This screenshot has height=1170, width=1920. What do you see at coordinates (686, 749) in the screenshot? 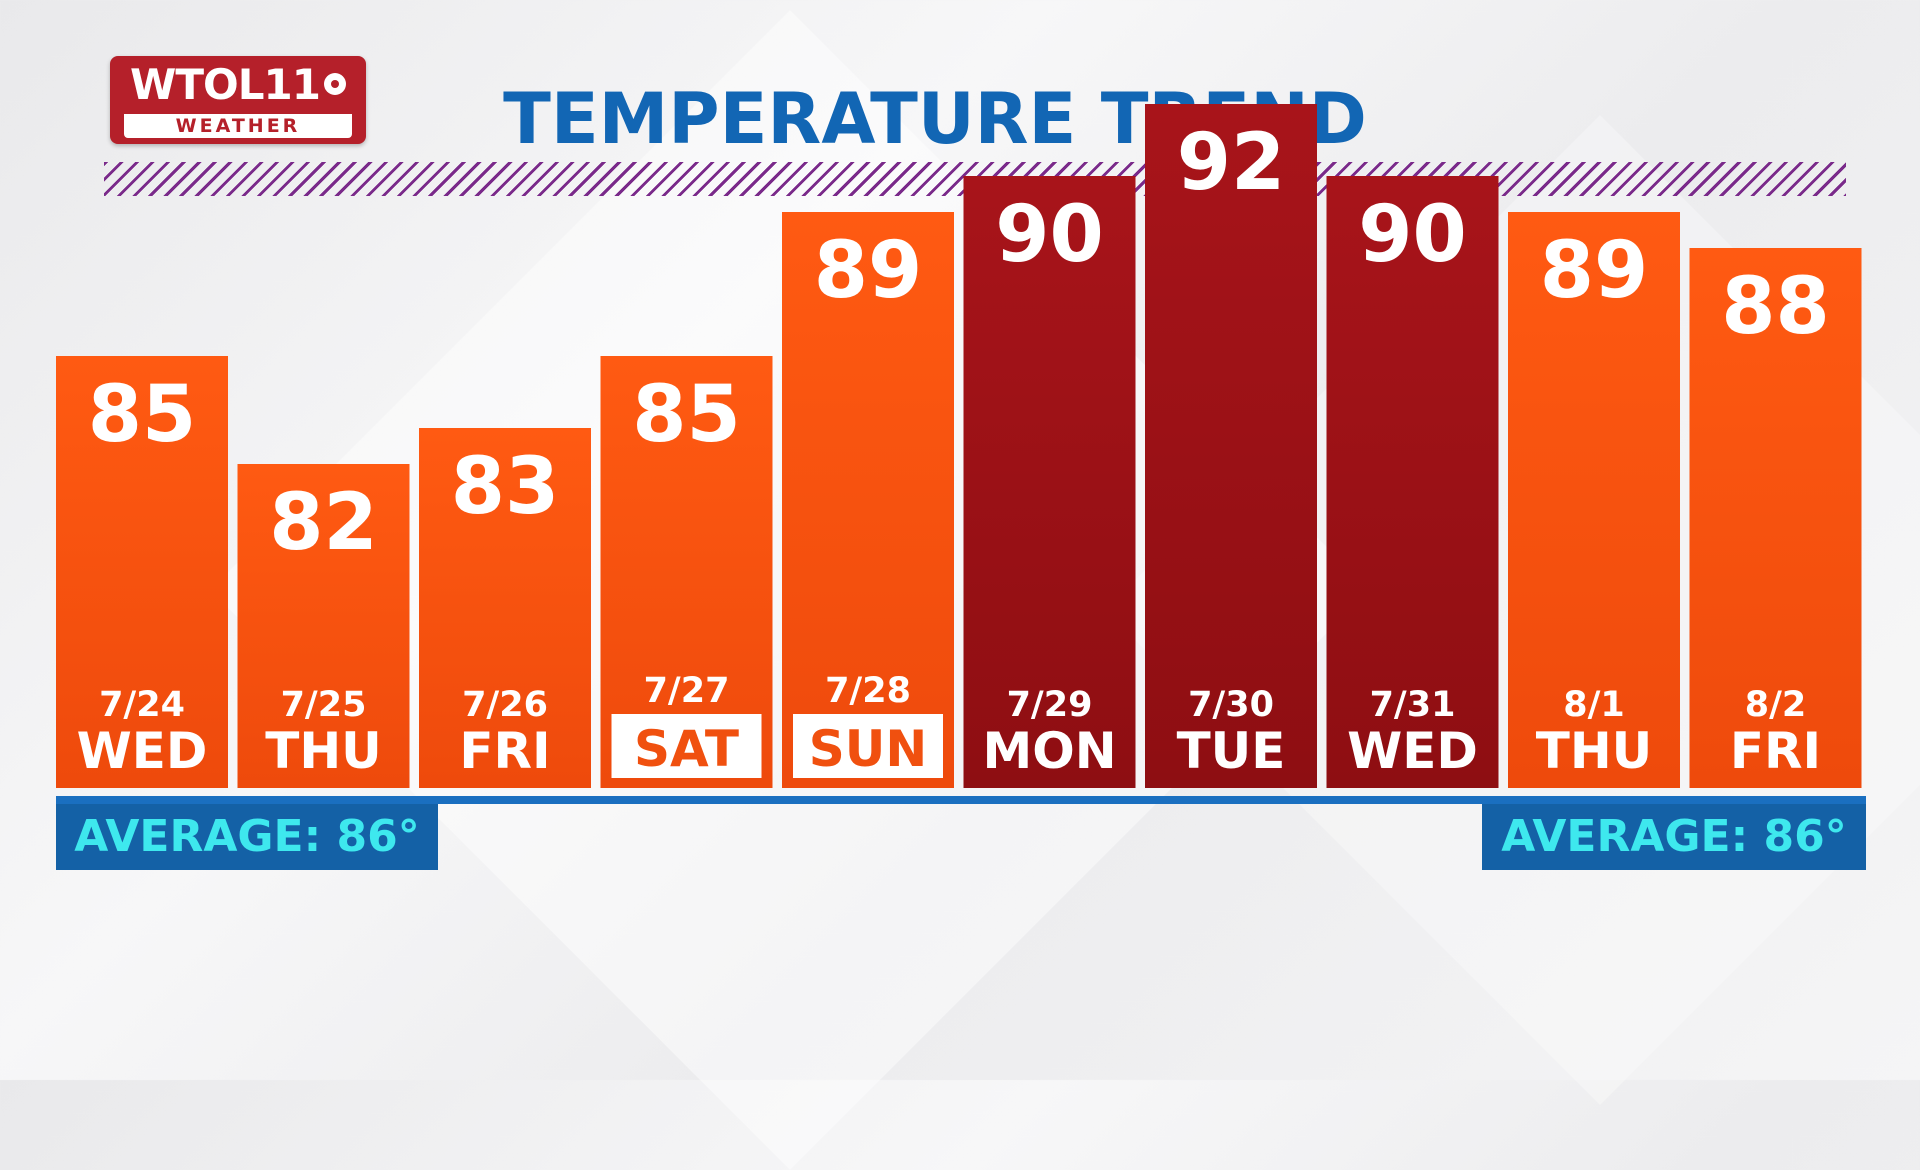
I see `day-label: SAT` at bounding box center [686, 749].